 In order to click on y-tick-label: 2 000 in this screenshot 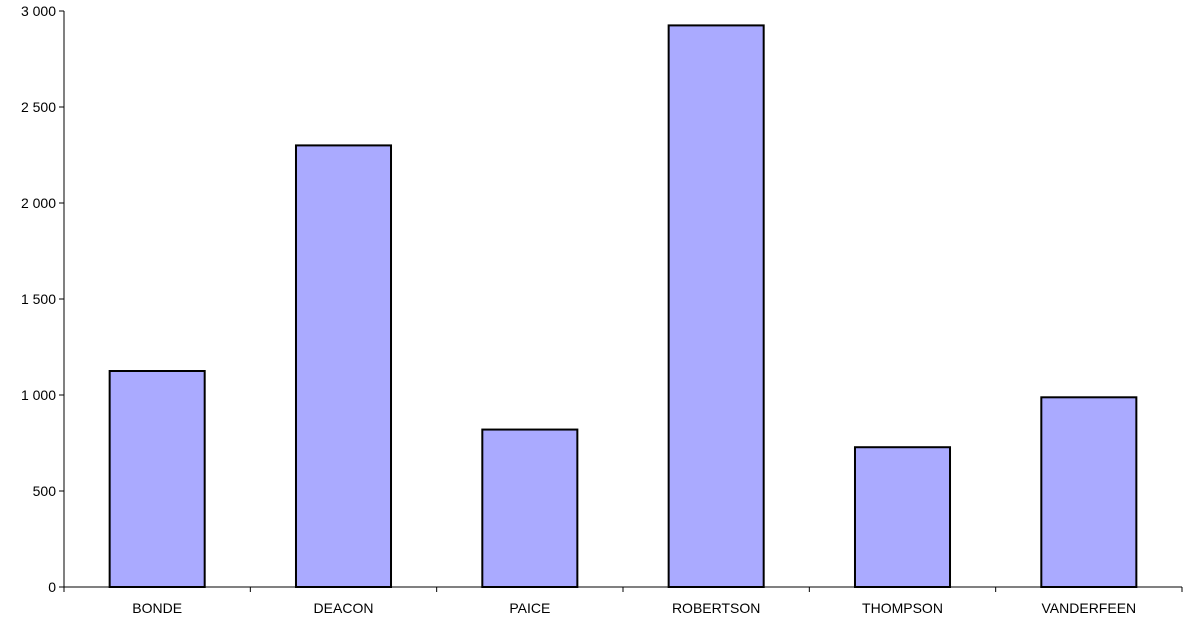, I will do `click(38, 203)`.